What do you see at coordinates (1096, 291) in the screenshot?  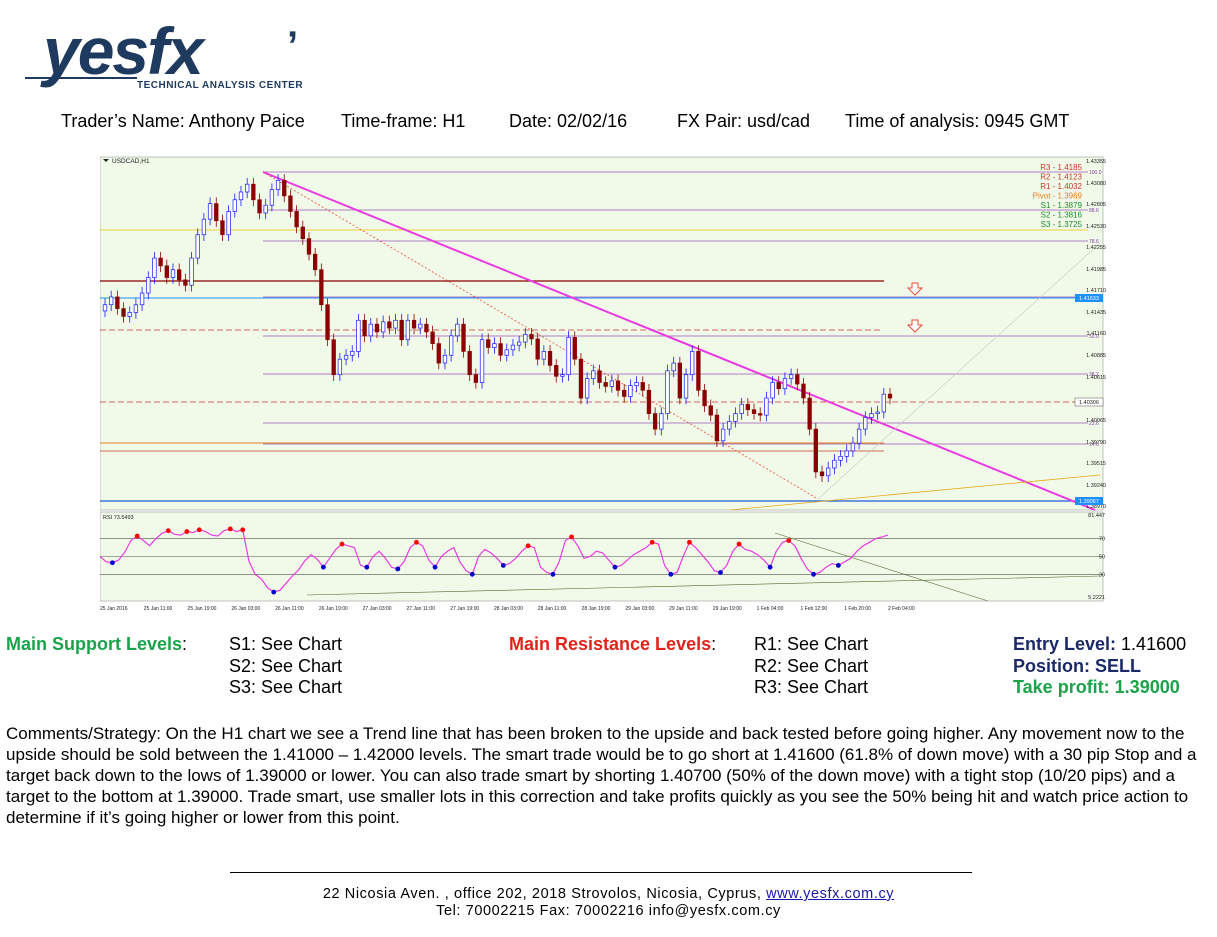 I see `price-tick-label: 1.41710` at bounding box center [1096, 291].